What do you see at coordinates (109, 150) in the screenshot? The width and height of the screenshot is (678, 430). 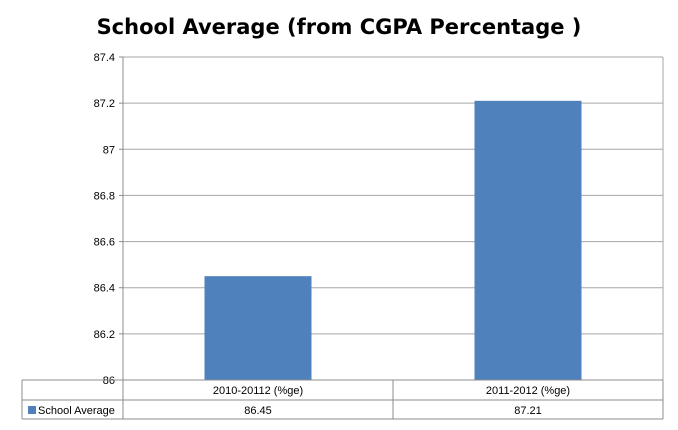 I see `y-tick-label: 87` at bounding box center [109, 150].